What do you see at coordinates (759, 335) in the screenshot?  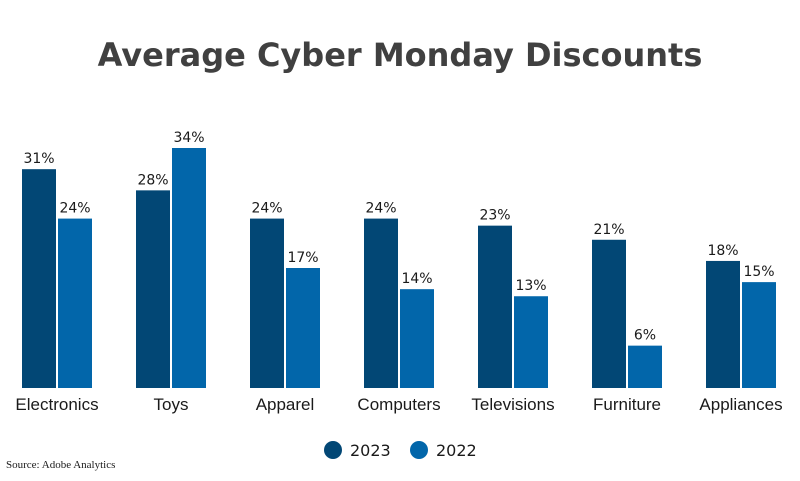 I see `bar-appliances-2022` at bounding box center [759, 335].